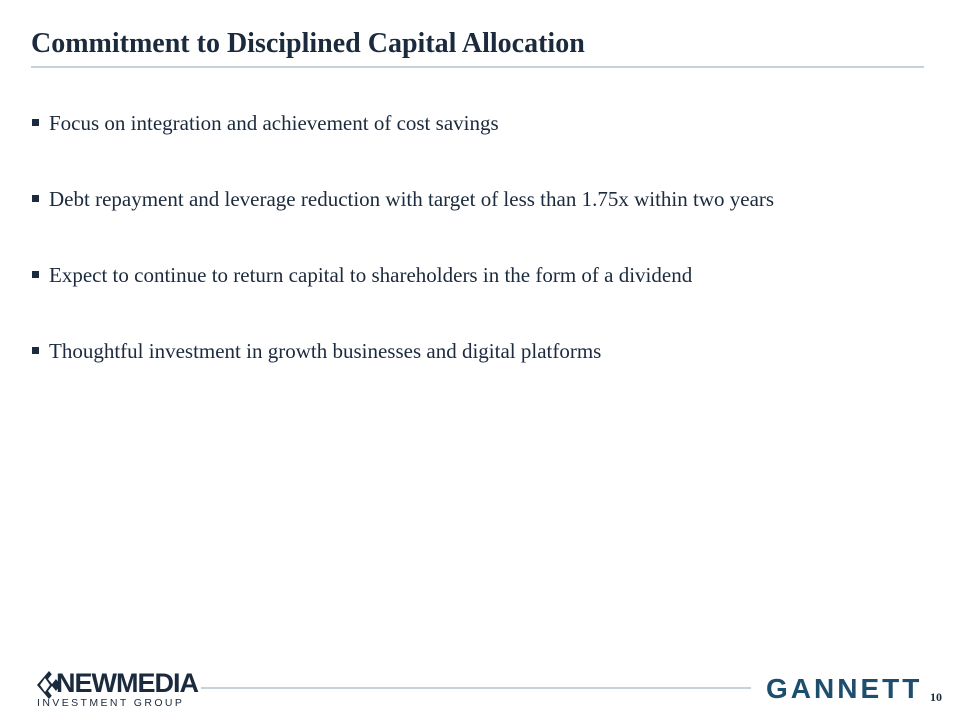 The width and height of the screenshot is (960, 720). I want to click on newmedia-diamond-logo-icon, so click(49, 685).